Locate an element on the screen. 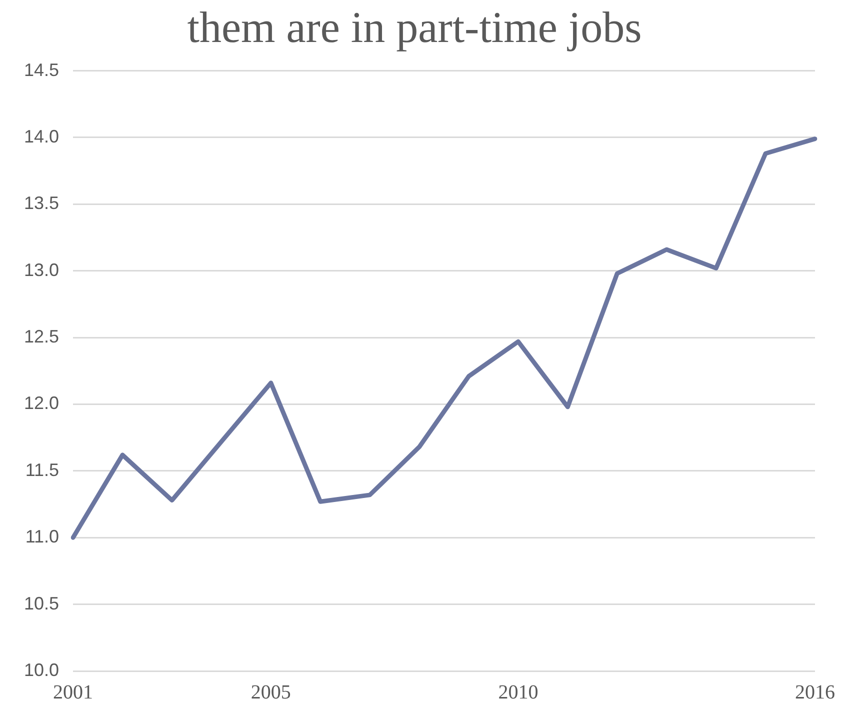  y-tick-label: 10.0 is located at coordinates (42, 670).